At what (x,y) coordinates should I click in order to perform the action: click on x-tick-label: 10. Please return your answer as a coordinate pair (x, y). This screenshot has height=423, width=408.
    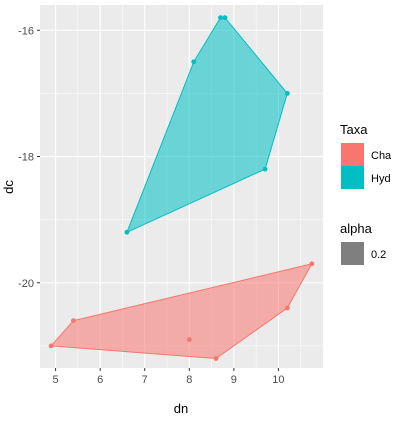
    Looking at the image, I should click on (278, 380).